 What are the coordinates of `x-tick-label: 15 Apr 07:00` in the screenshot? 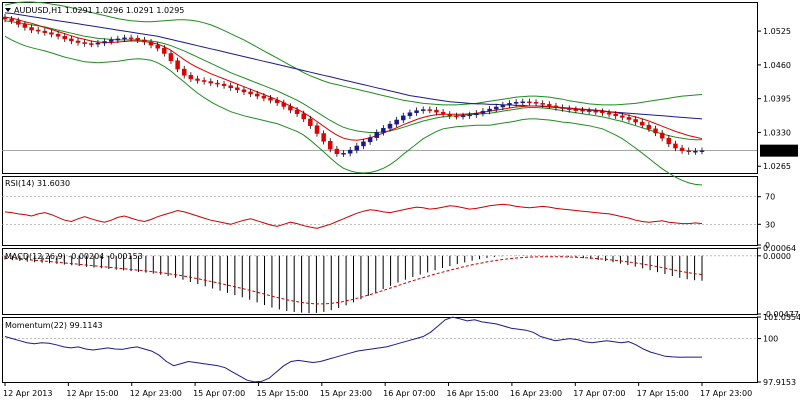 It's located at (219, 393).